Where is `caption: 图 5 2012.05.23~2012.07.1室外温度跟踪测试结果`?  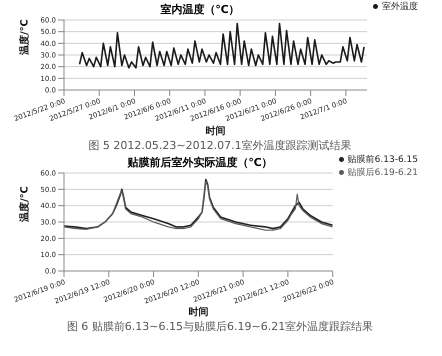 caption: 图 5 2012.05.23~2012.07.1室外温度跟踪测试结果 is located at coordinates (220, 145).